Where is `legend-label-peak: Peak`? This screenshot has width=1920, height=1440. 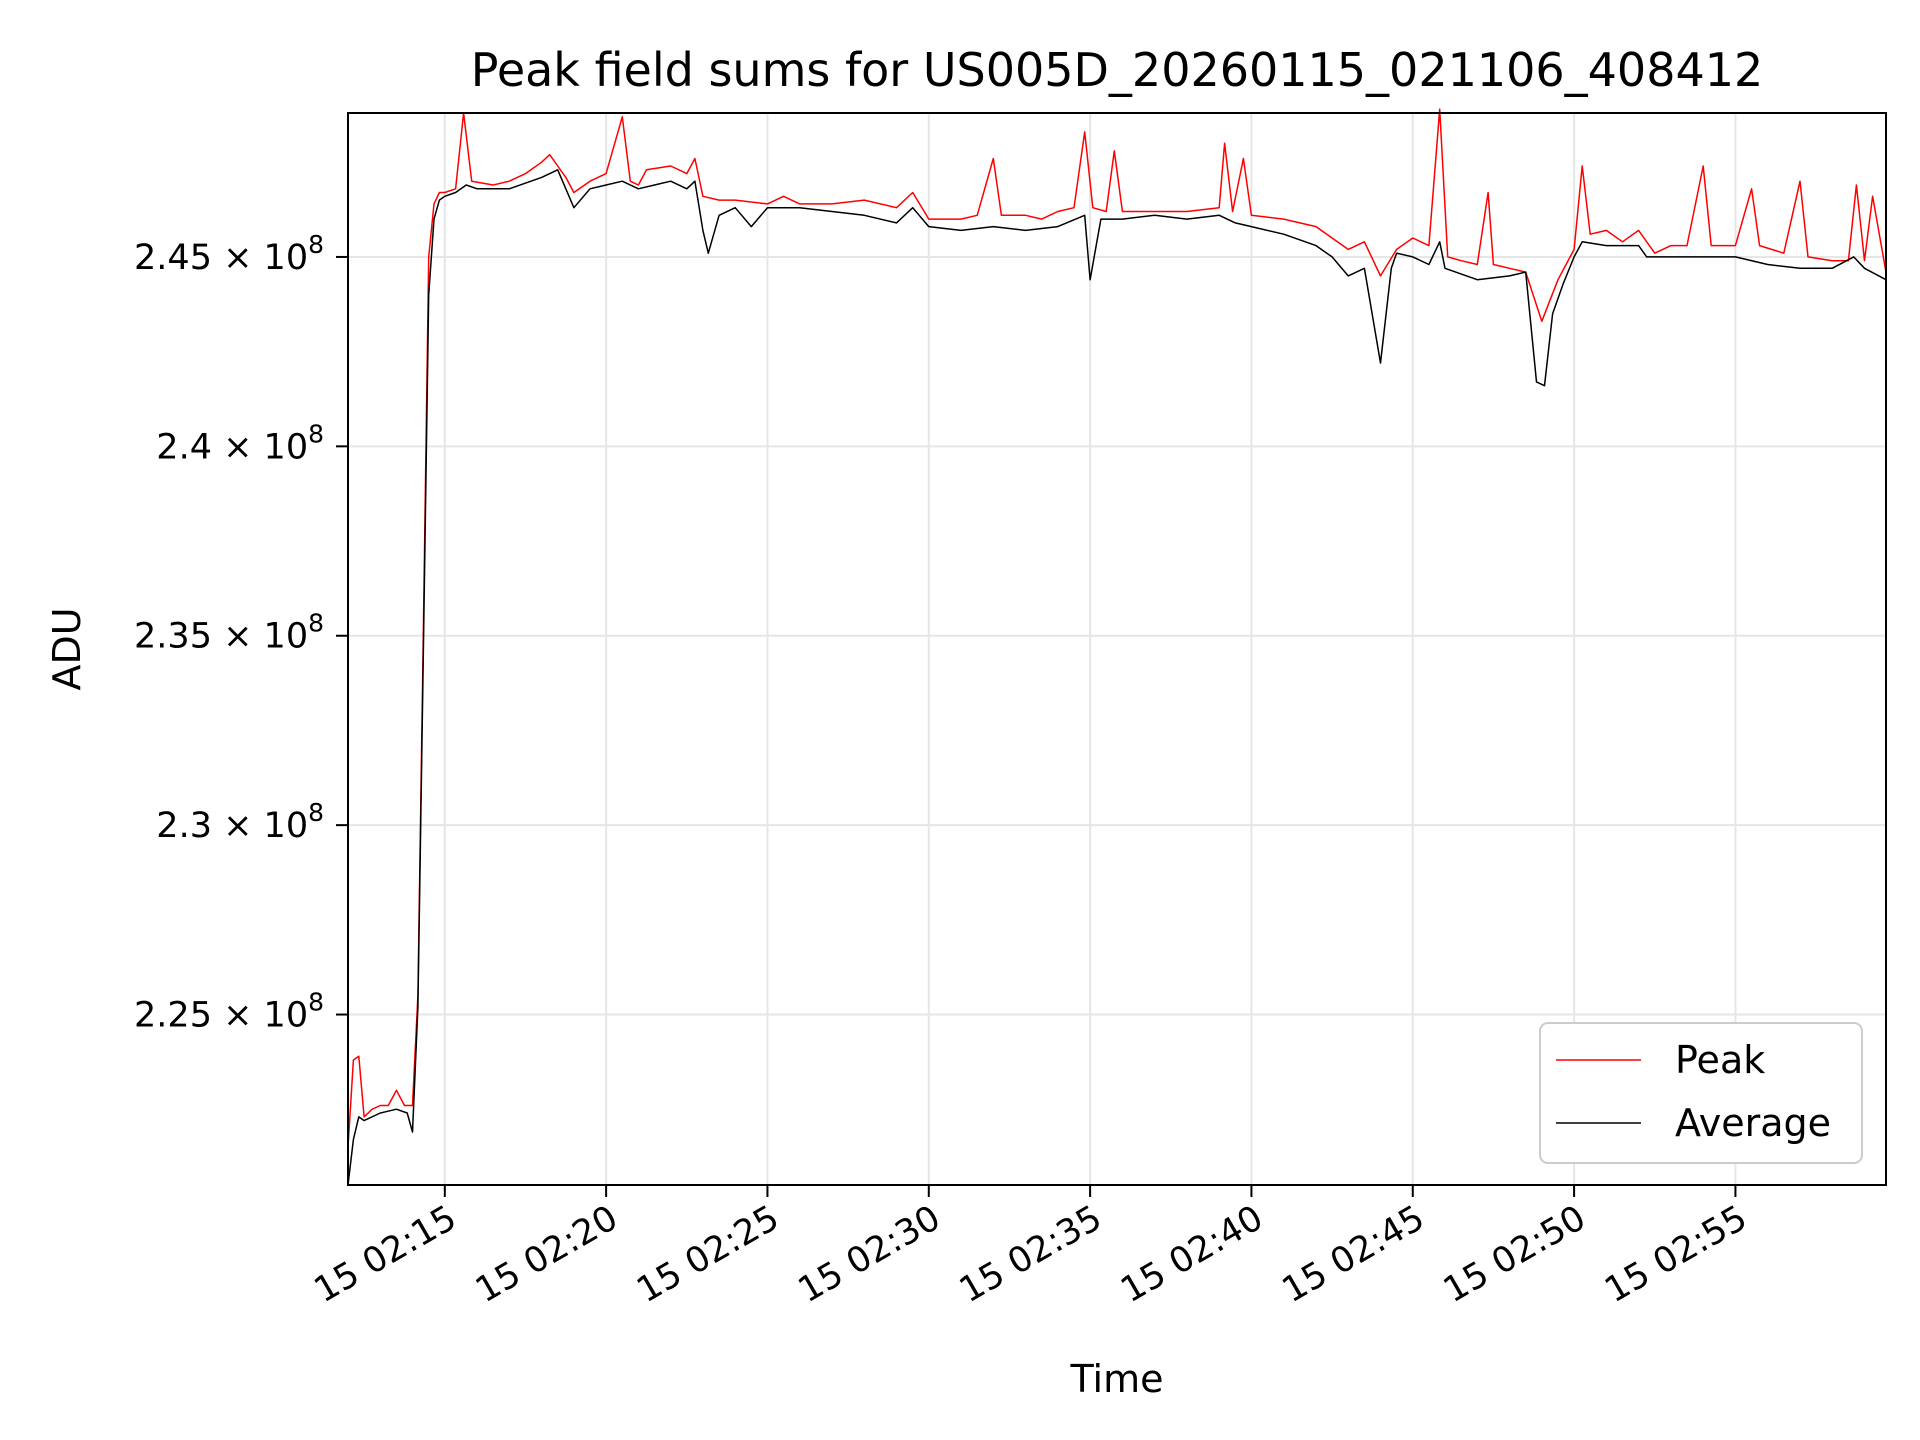
legend-label-peak: Peak is located at coordinates (1720, 1060).